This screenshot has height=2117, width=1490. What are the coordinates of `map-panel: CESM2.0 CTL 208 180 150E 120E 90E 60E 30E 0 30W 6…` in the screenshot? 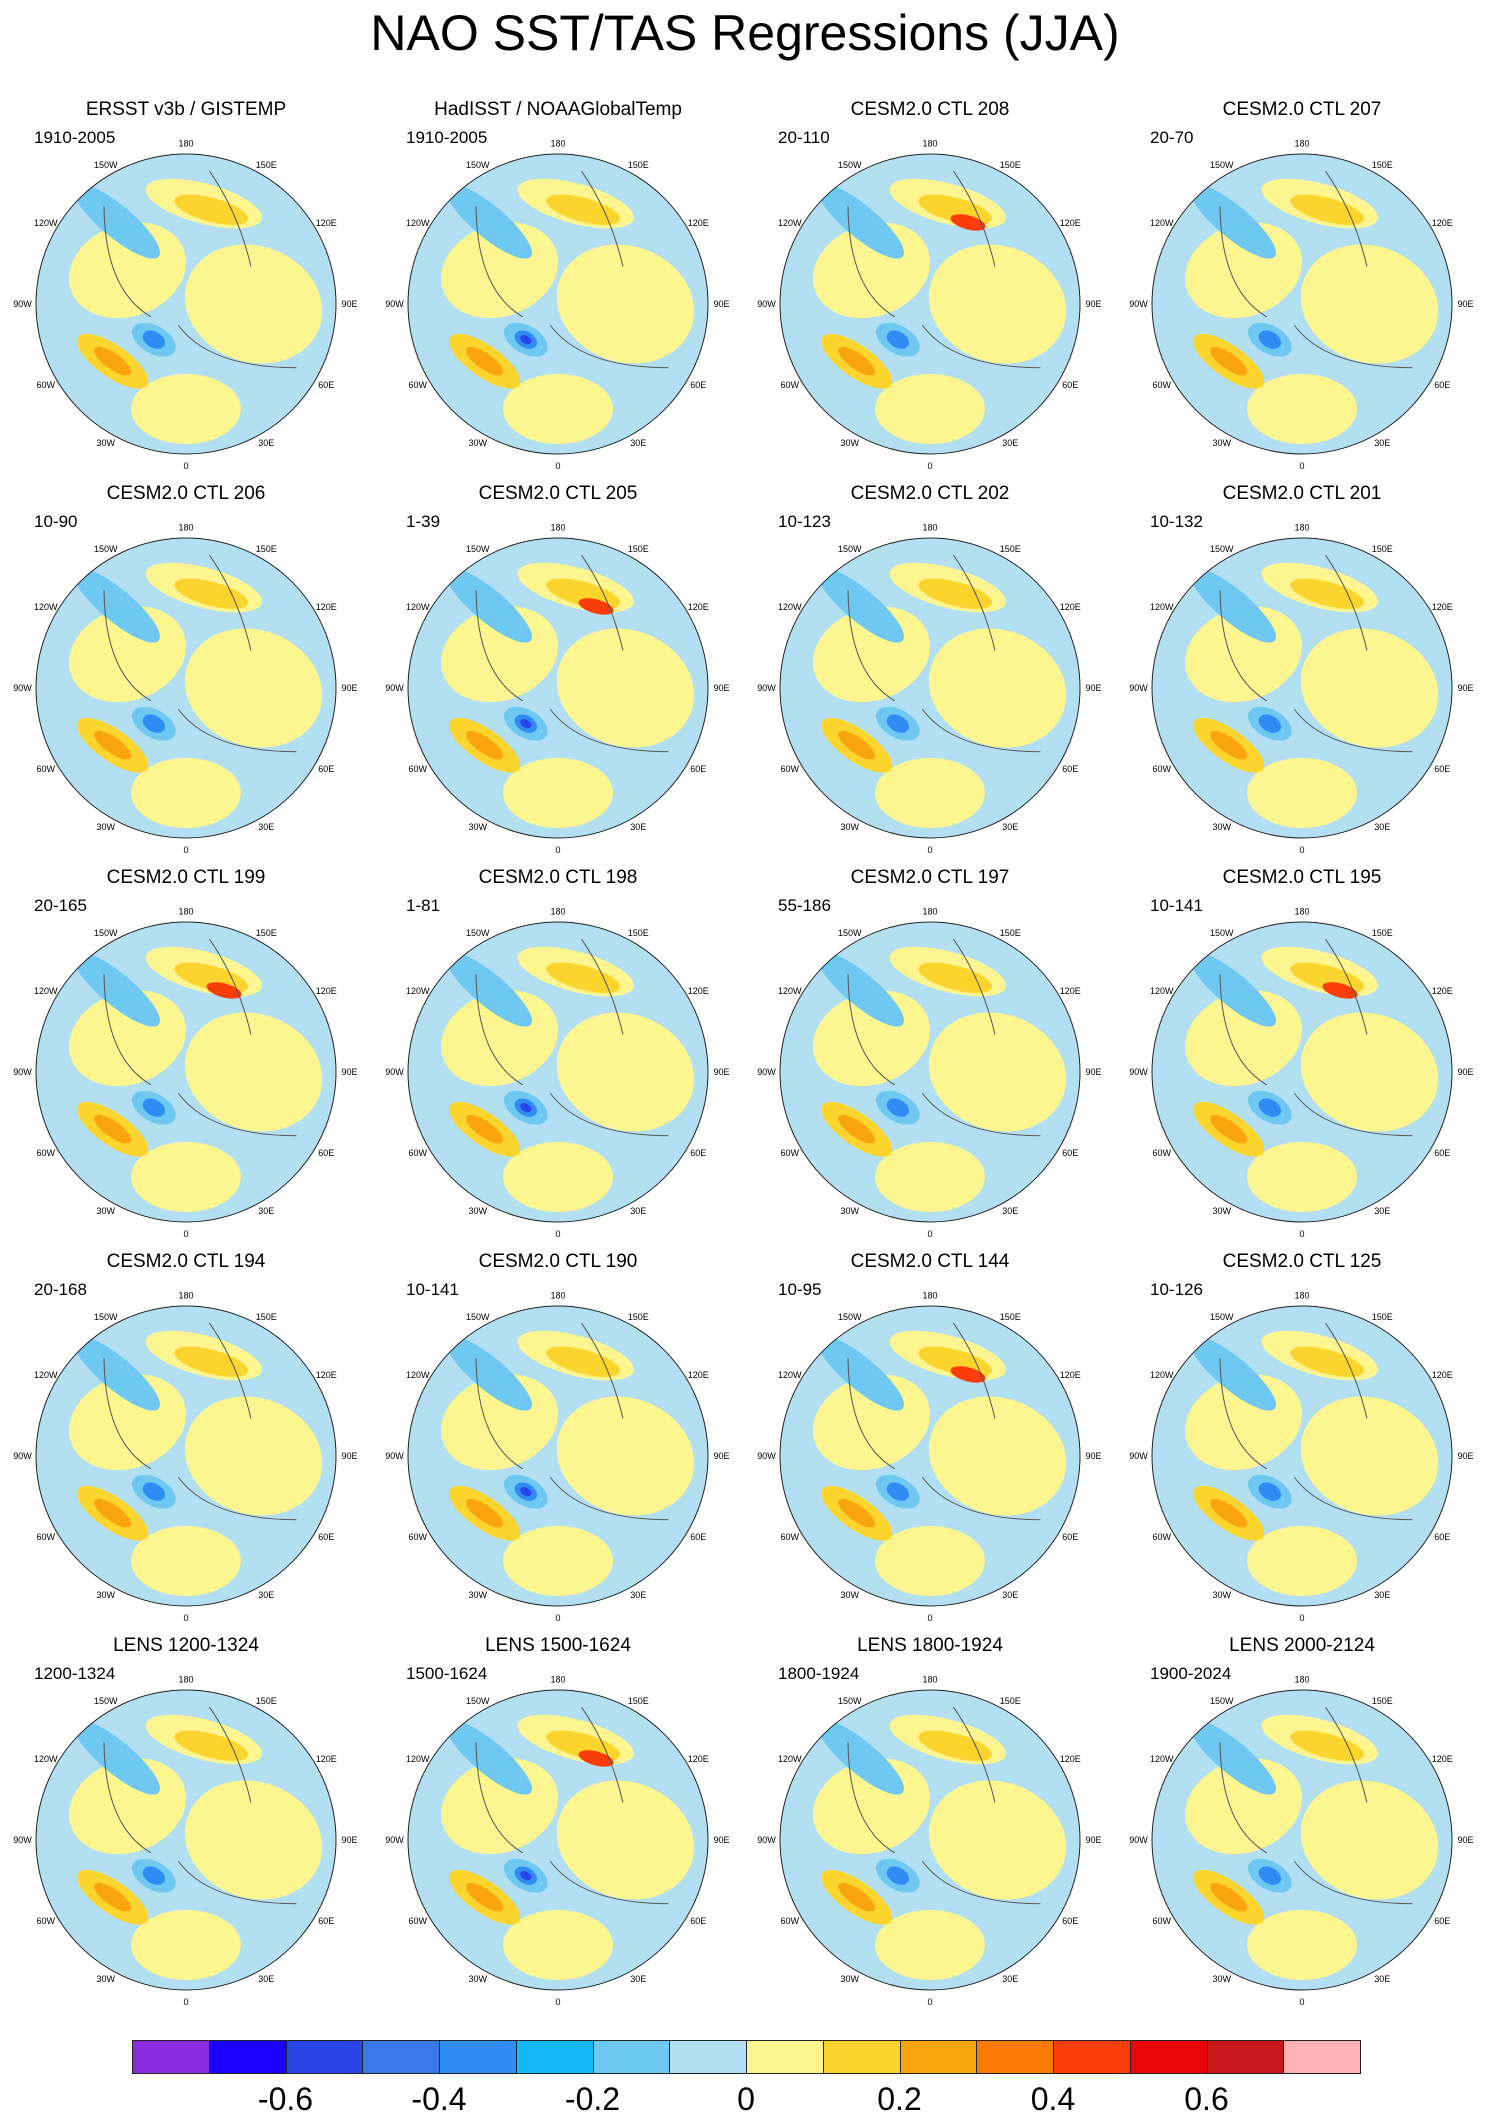 It's located at (930, 290).